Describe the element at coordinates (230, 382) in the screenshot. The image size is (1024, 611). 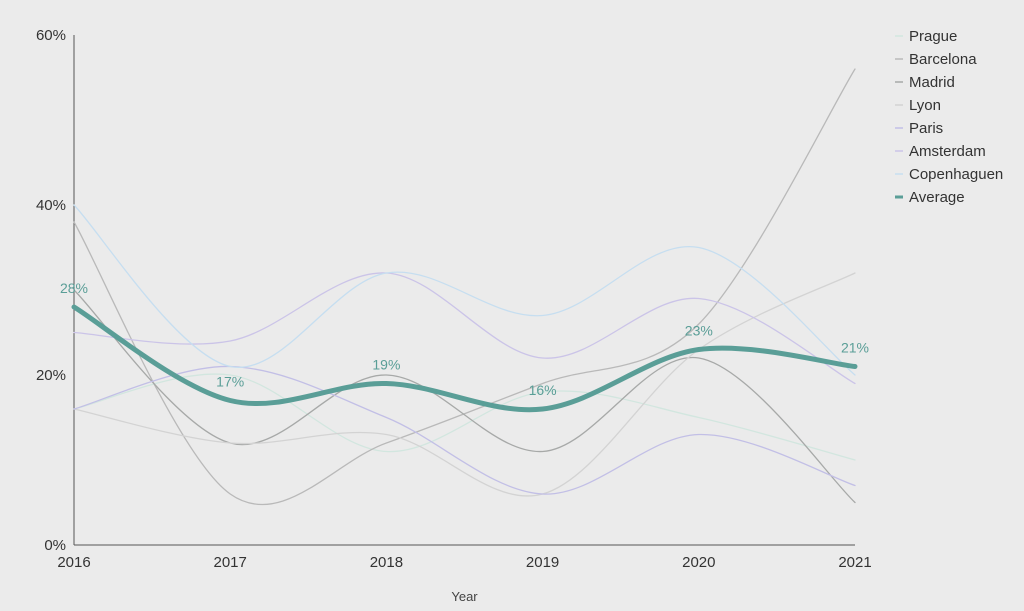
I see `data-label: 17%` at that location.